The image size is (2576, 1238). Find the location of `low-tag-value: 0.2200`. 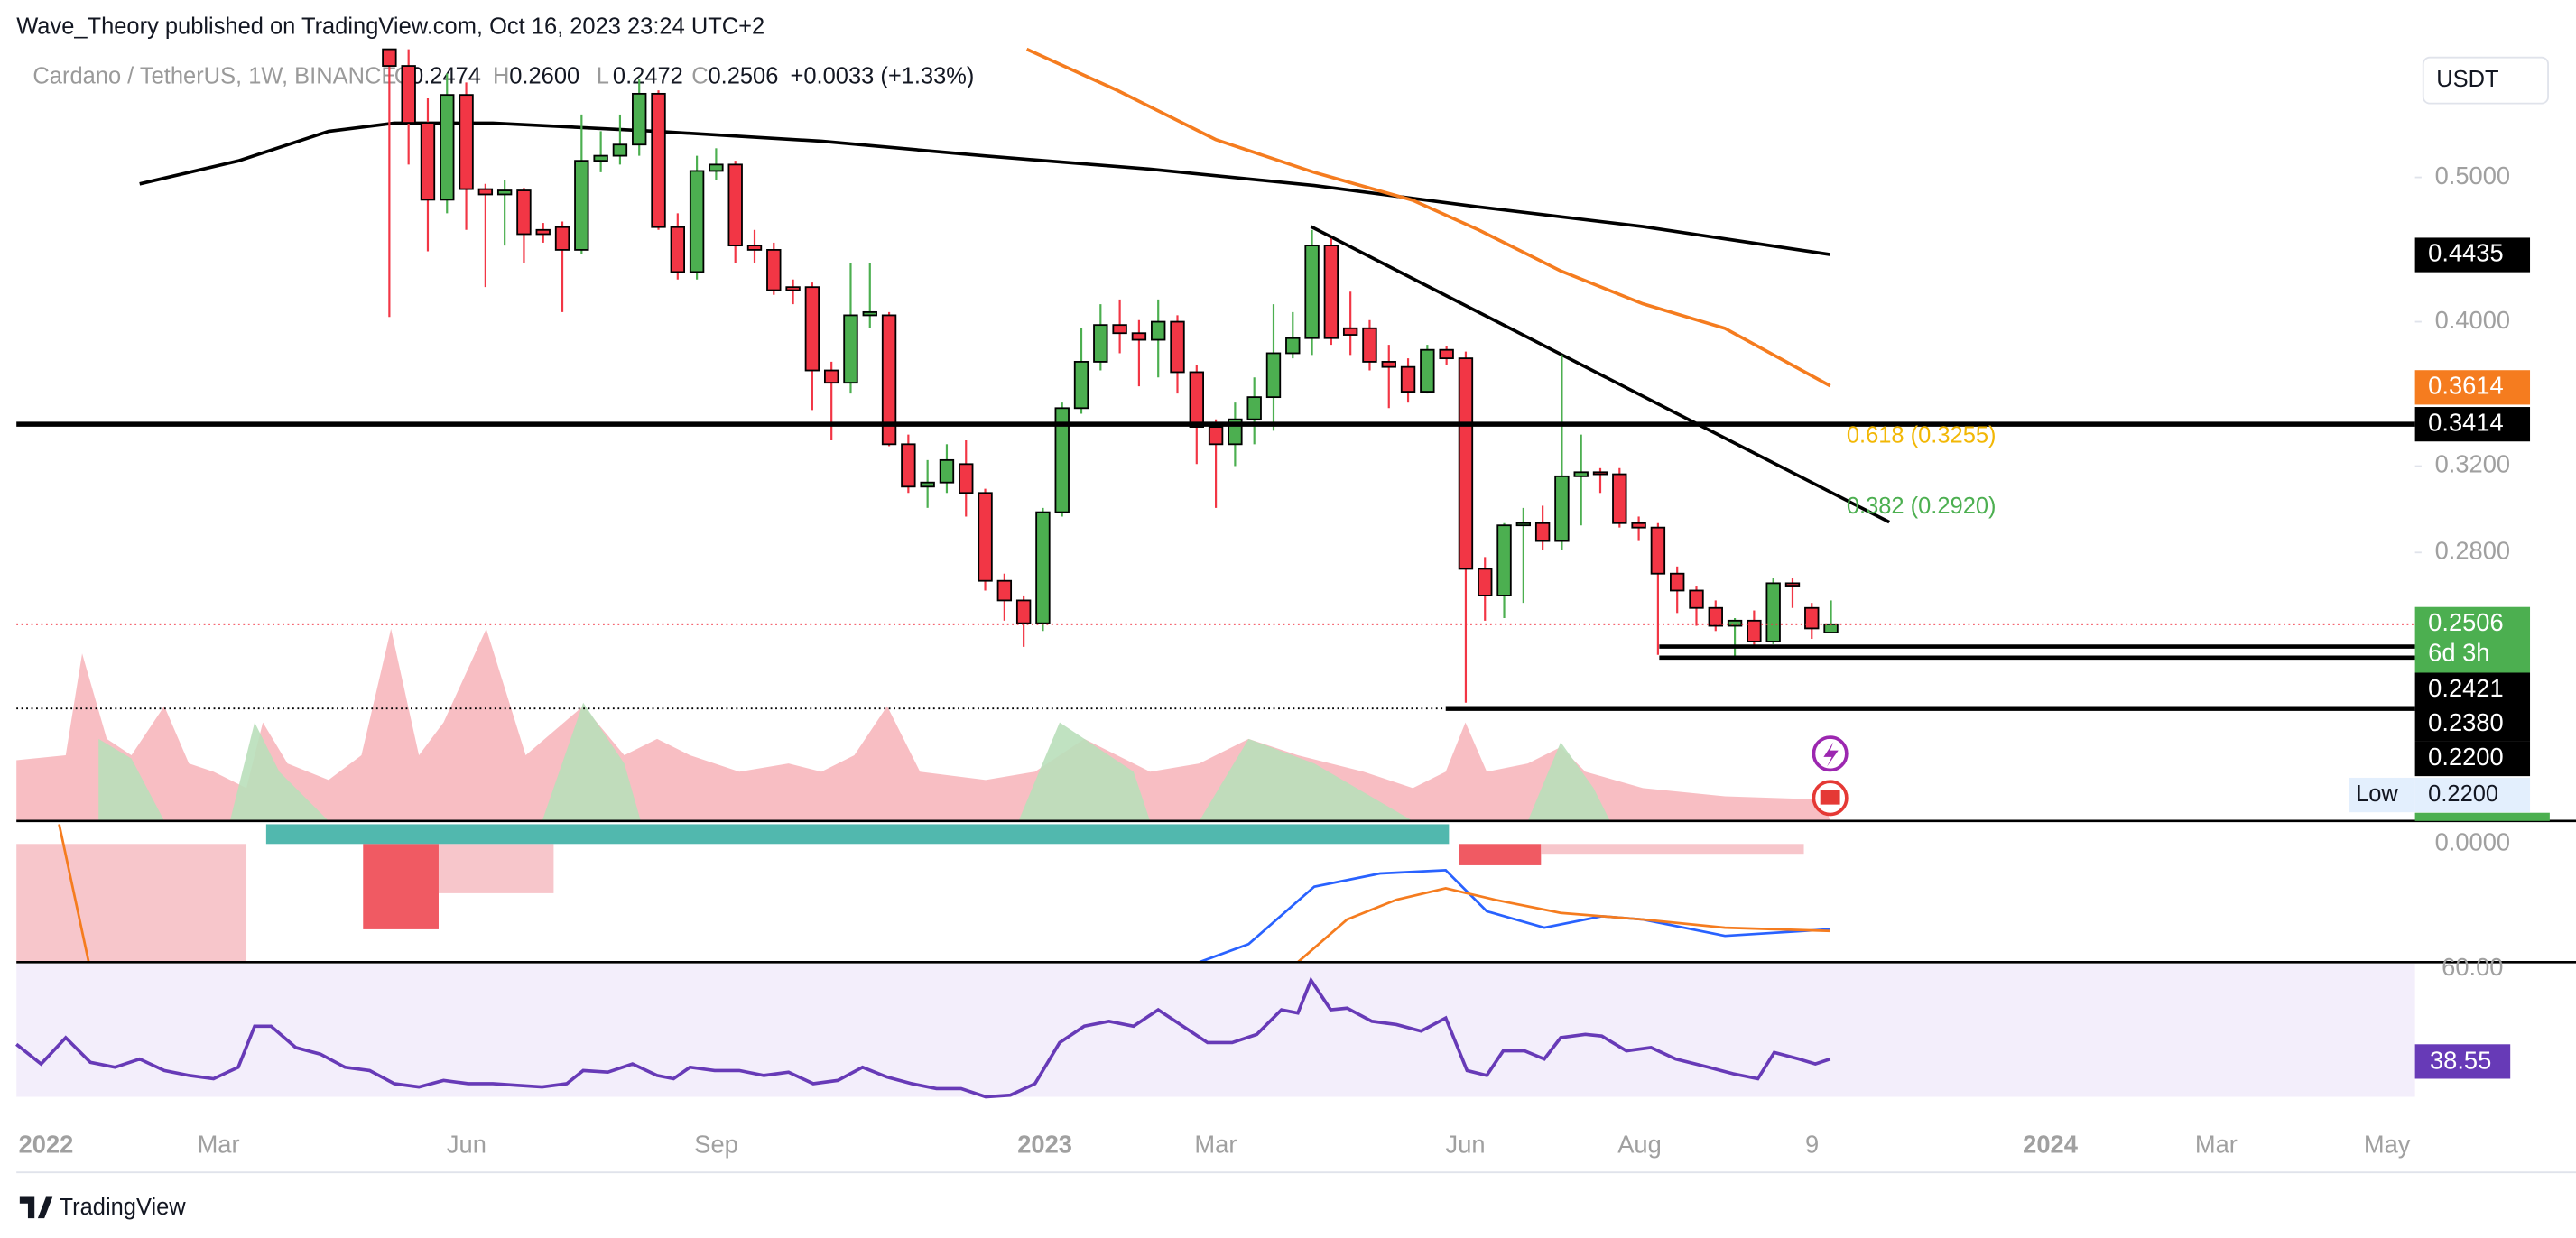

low-tag-value: 0.2200 is located at coordinates (2463, 794).